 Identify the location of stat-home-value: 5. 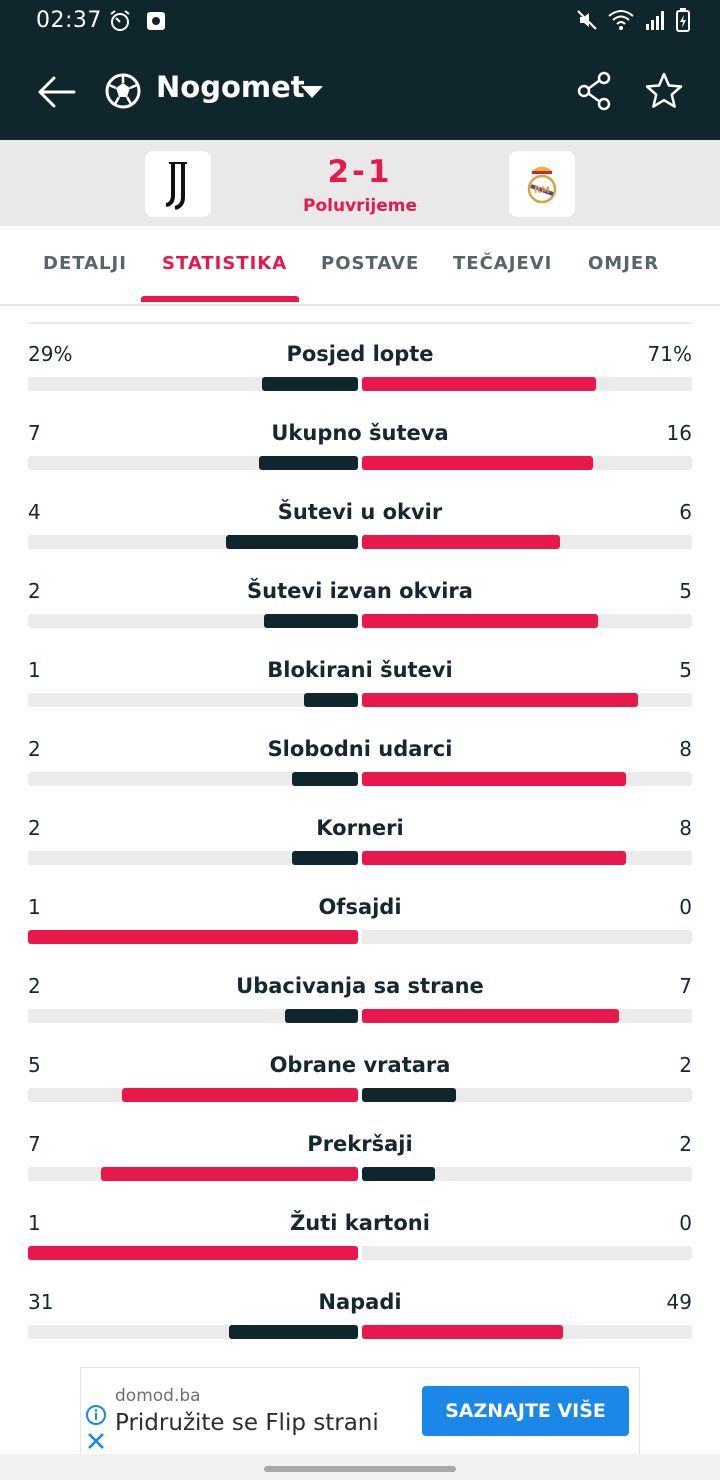
(34, 1065).